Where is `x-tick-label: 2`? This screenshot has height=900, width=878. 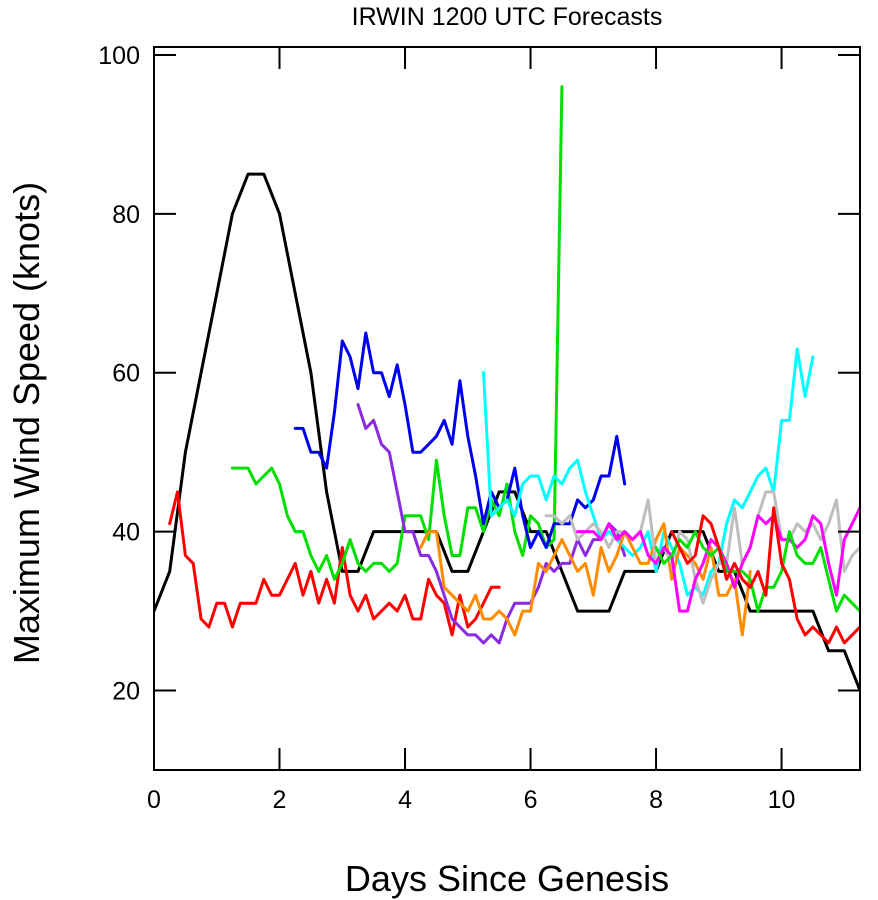
x-tick-label: 2 is located at coordinates (280, 800).